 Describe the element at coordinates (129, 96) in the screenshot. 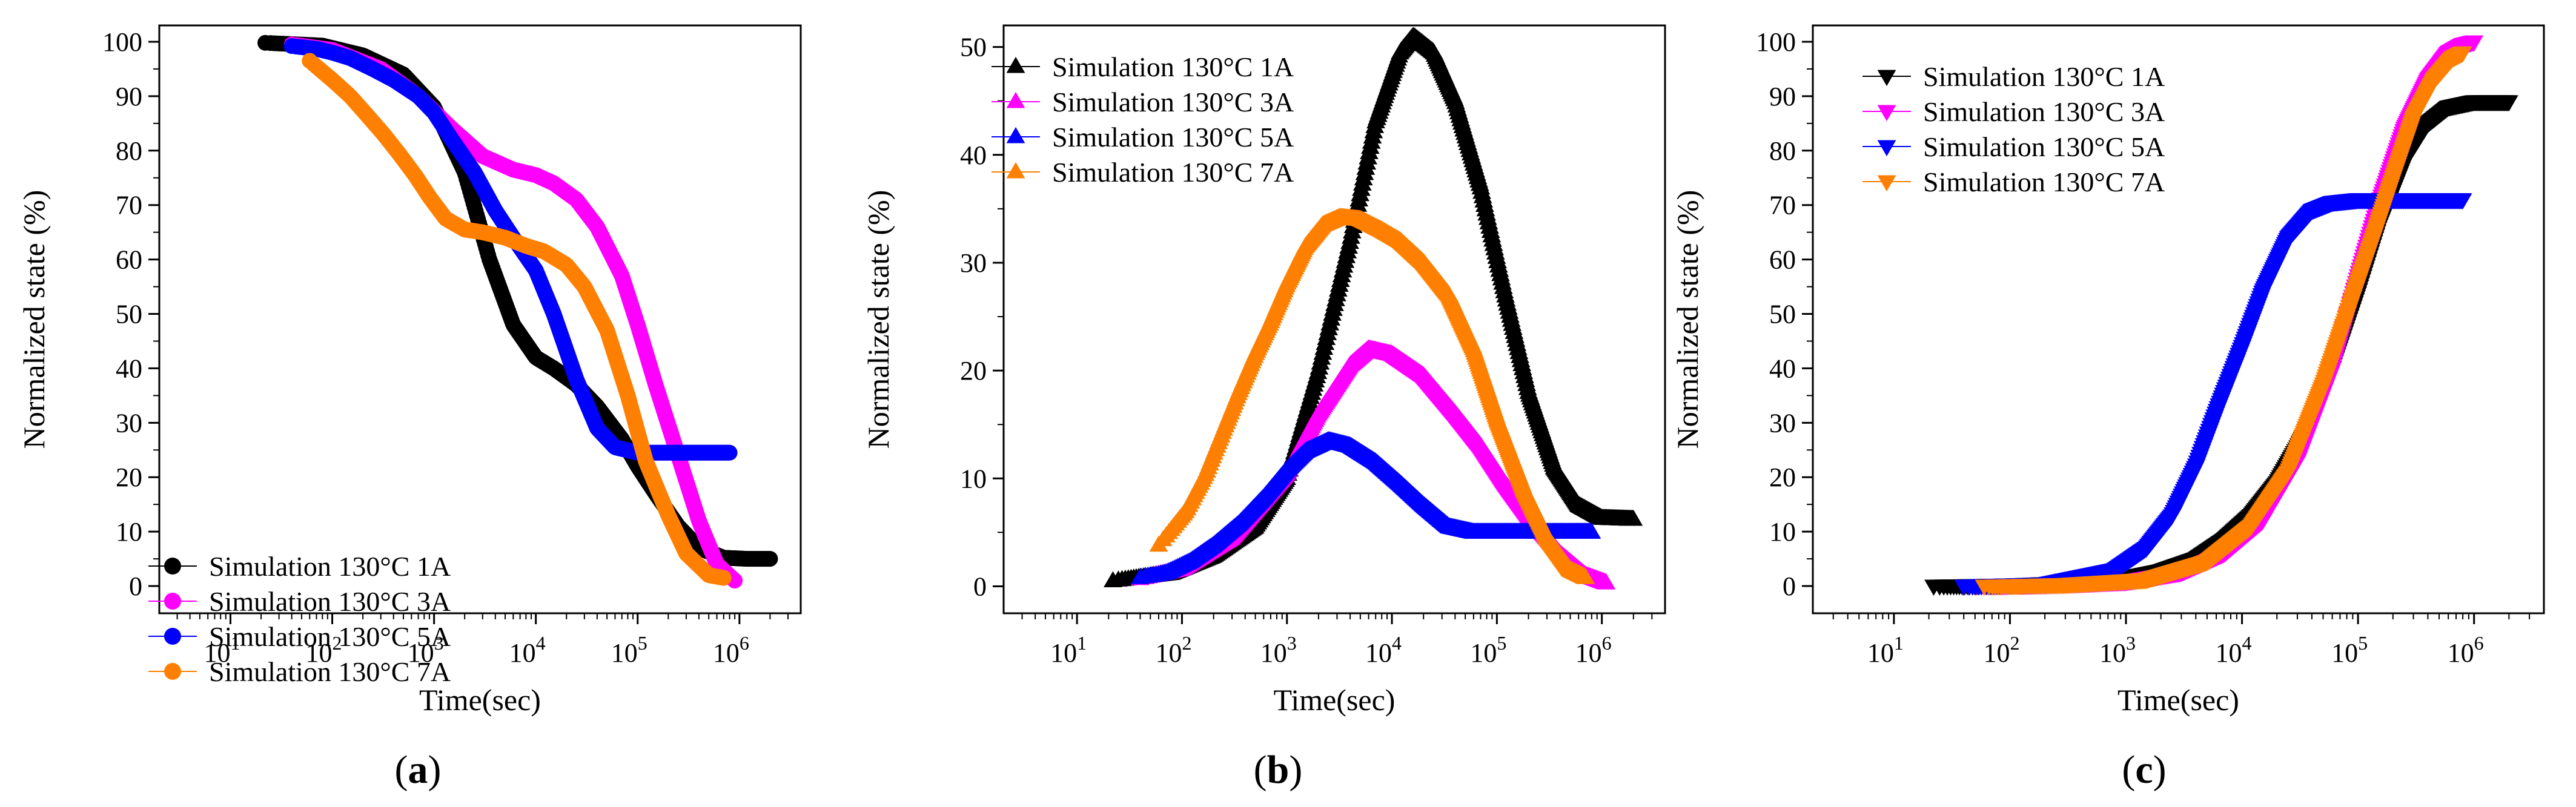

I see `y-tick-label: 90` at that location.